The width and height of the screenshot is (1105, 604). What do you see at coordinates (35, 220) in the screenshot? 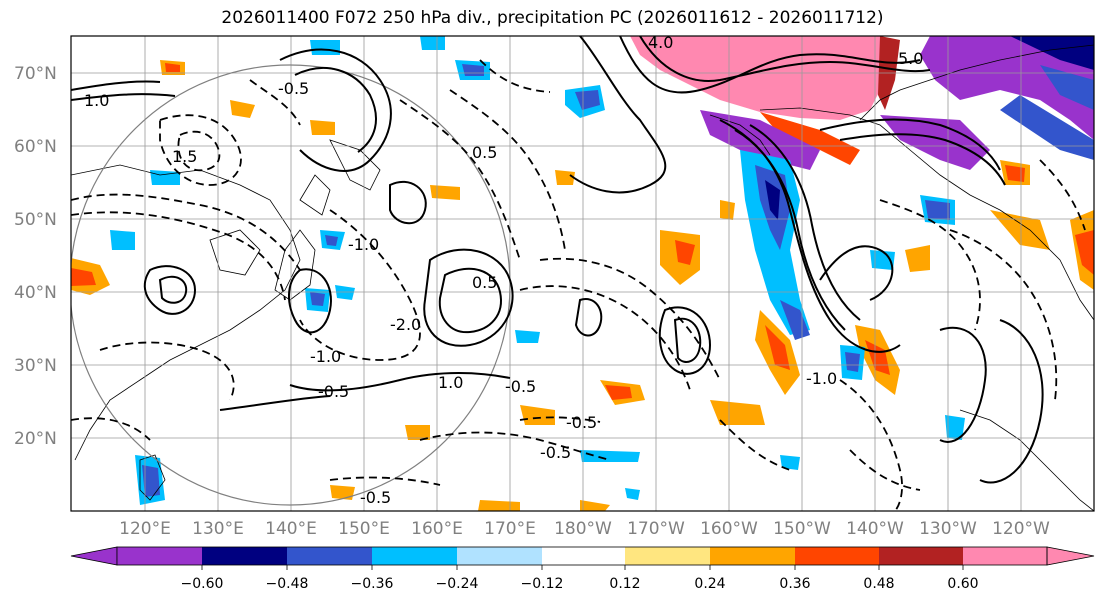
I see `lat-label: 50°N` at bounding box center [35, 220].